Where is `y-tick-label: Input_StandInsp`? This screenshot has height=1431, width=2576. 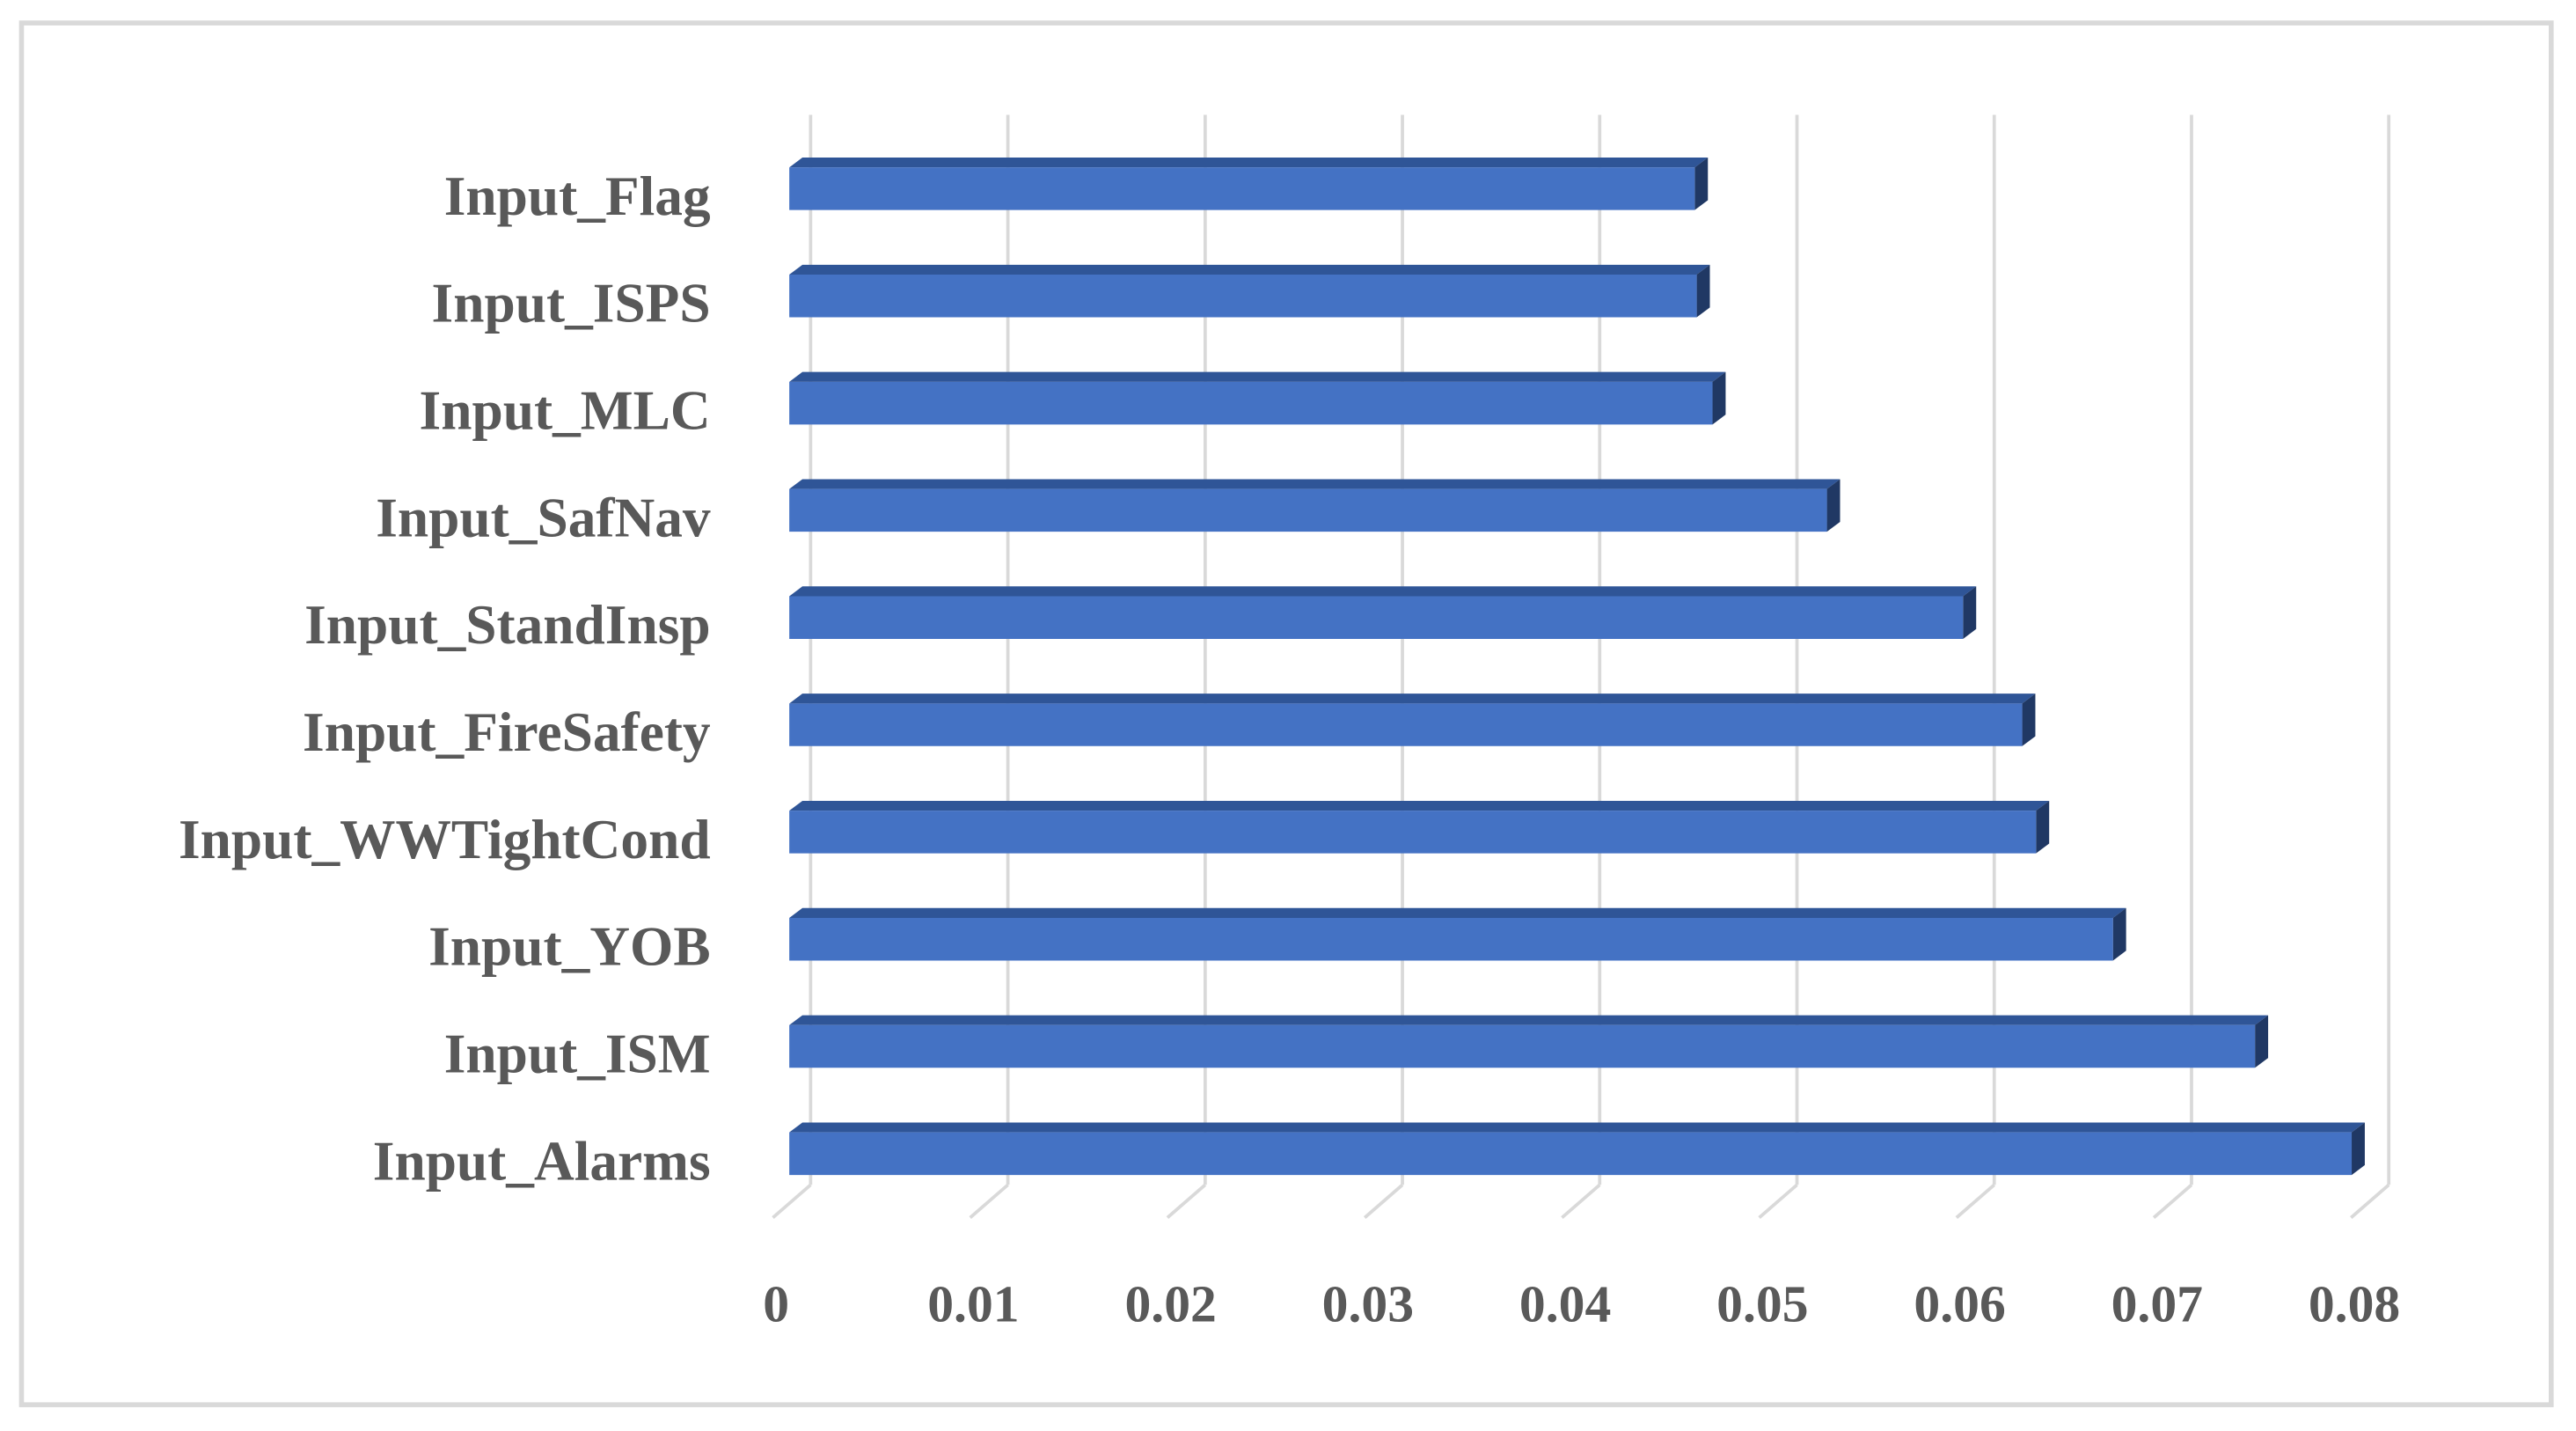
y-tick-label: Input_StandInsp is located at coordinates (507, 625).